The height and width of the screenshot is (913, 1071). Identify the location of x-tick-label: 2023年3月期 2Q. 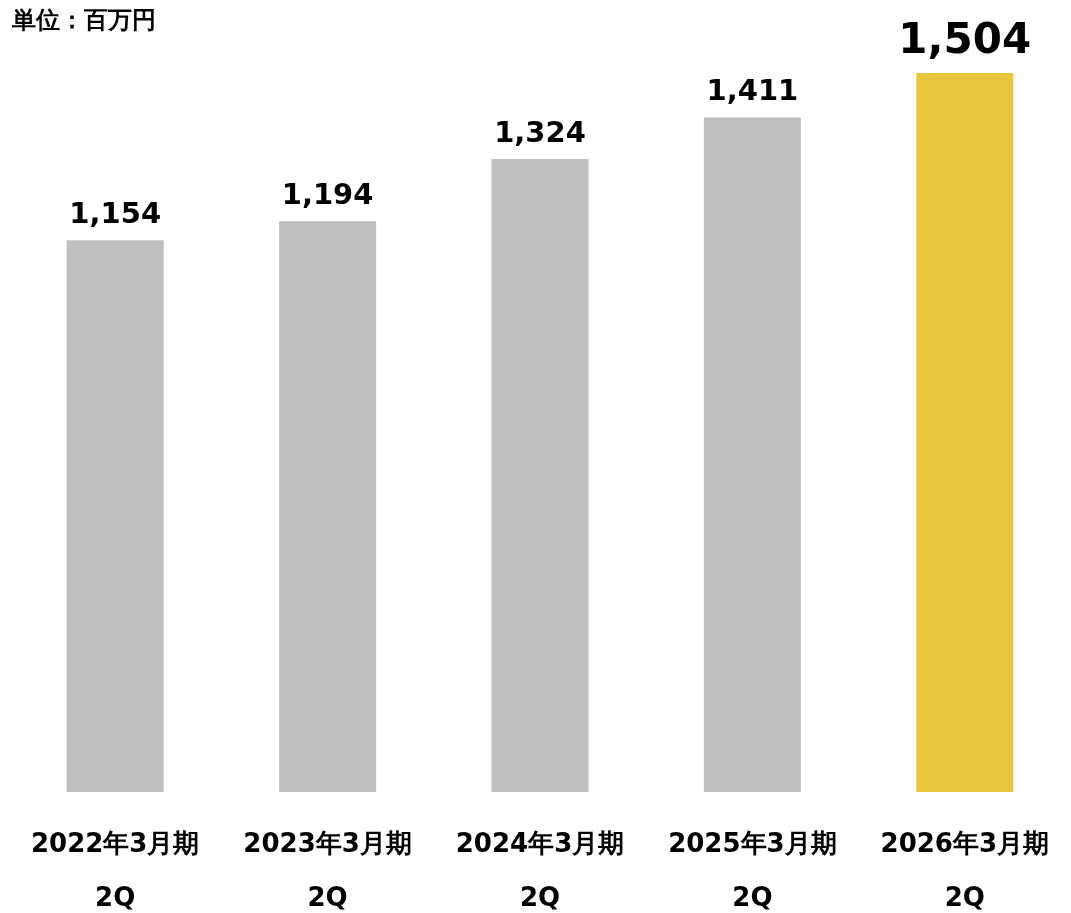
(327, 870).